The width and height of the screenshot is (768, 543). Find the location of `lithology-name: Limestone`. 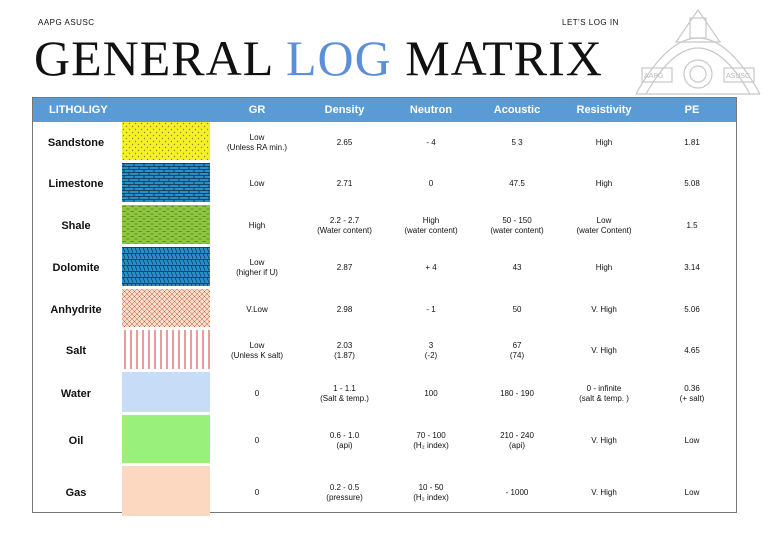

lithology-name: Limestone is located at coordinates (76, 184).